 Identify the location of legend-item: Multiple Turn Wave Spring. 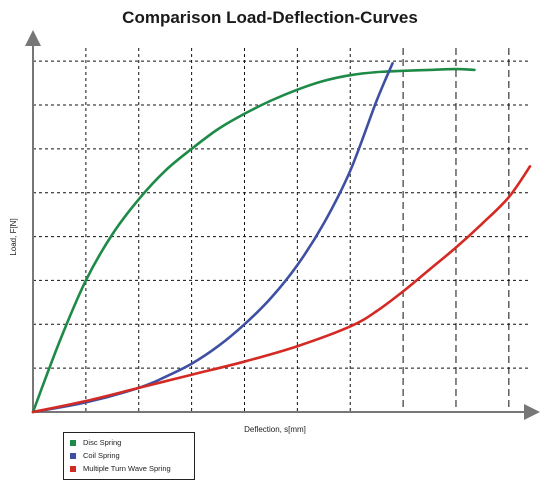
(129, 468).